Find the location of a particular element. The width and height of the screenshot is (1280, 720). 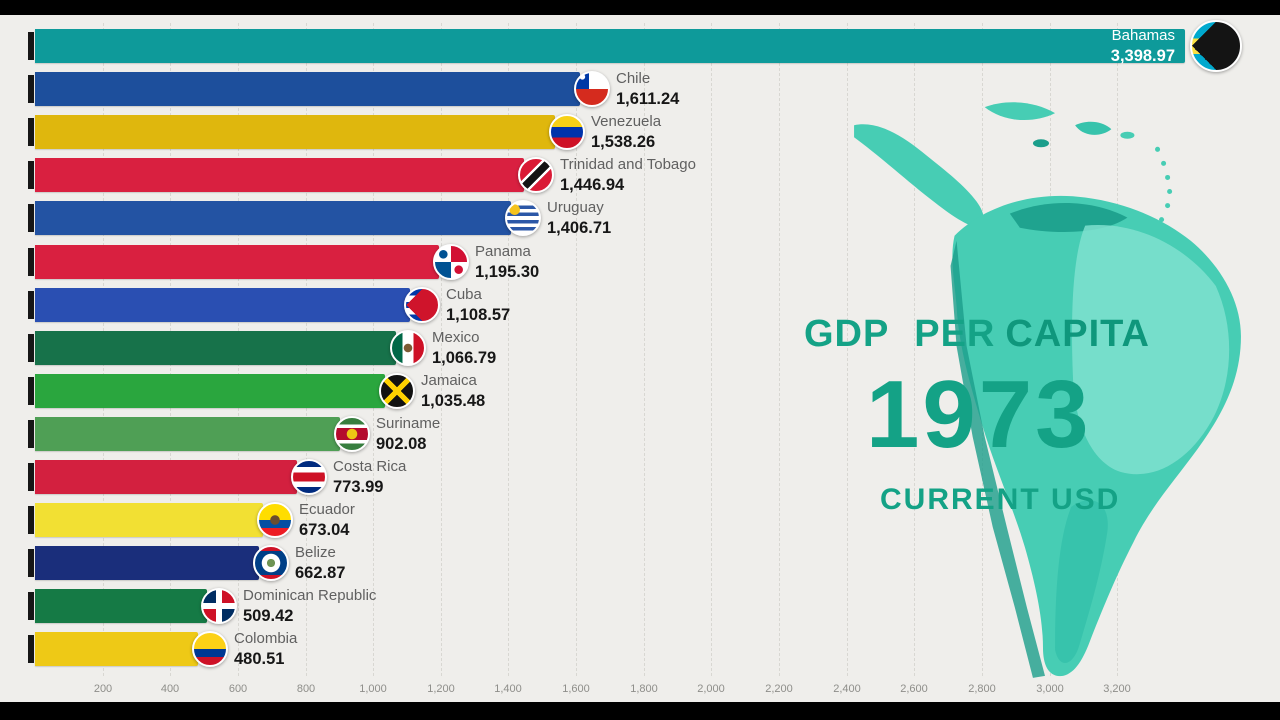

bar-trinidad-and-tobago is located at coordinates (279, 175).